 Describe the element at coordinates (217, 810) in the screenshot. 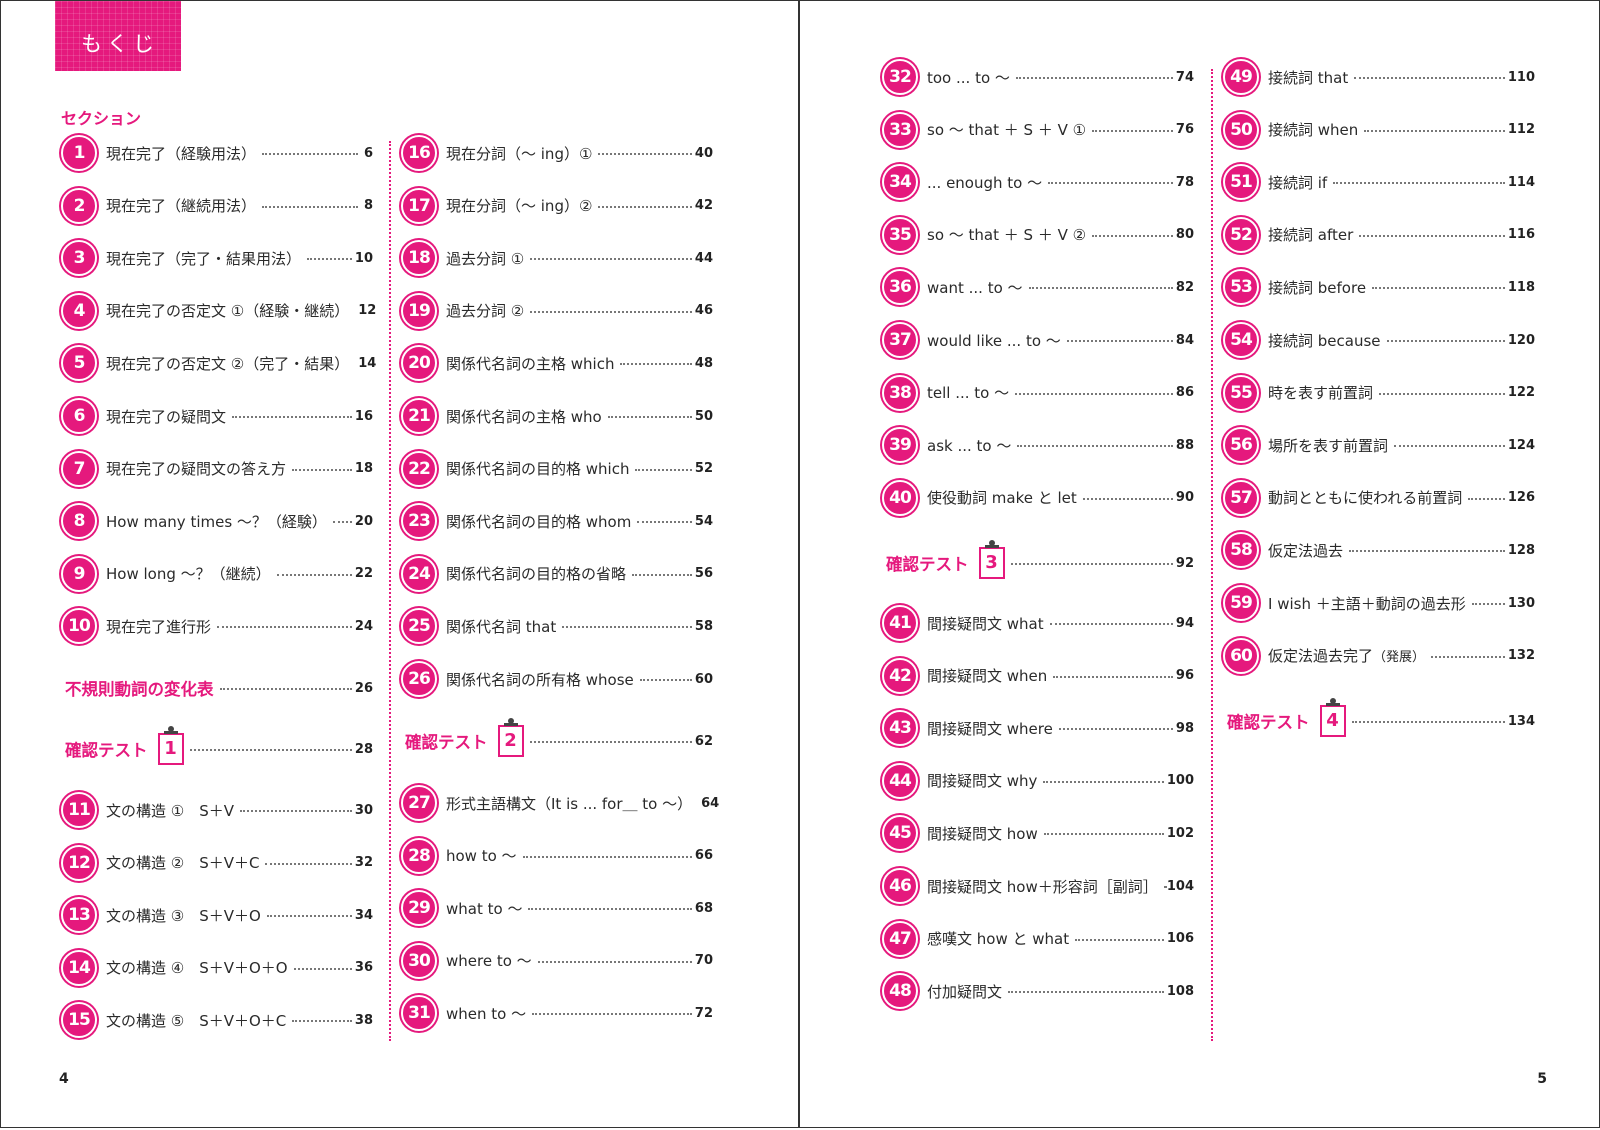

I see `toc-entry: 11 文の構造 ① S＋V 30` at that location.